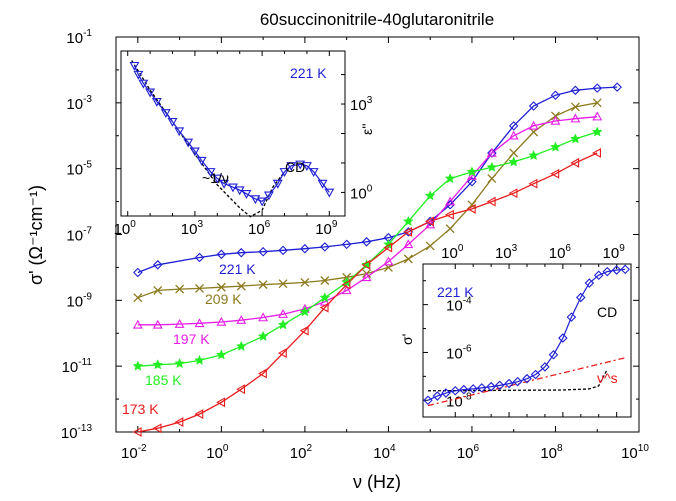 This screenshot has width=676, height=501. What do you see at coordinates (36, 235) in the screenshot?
I see `y-axis-label: σ' (Ω⁻¹cm⁻¹)` at bounding box center [36, 235].